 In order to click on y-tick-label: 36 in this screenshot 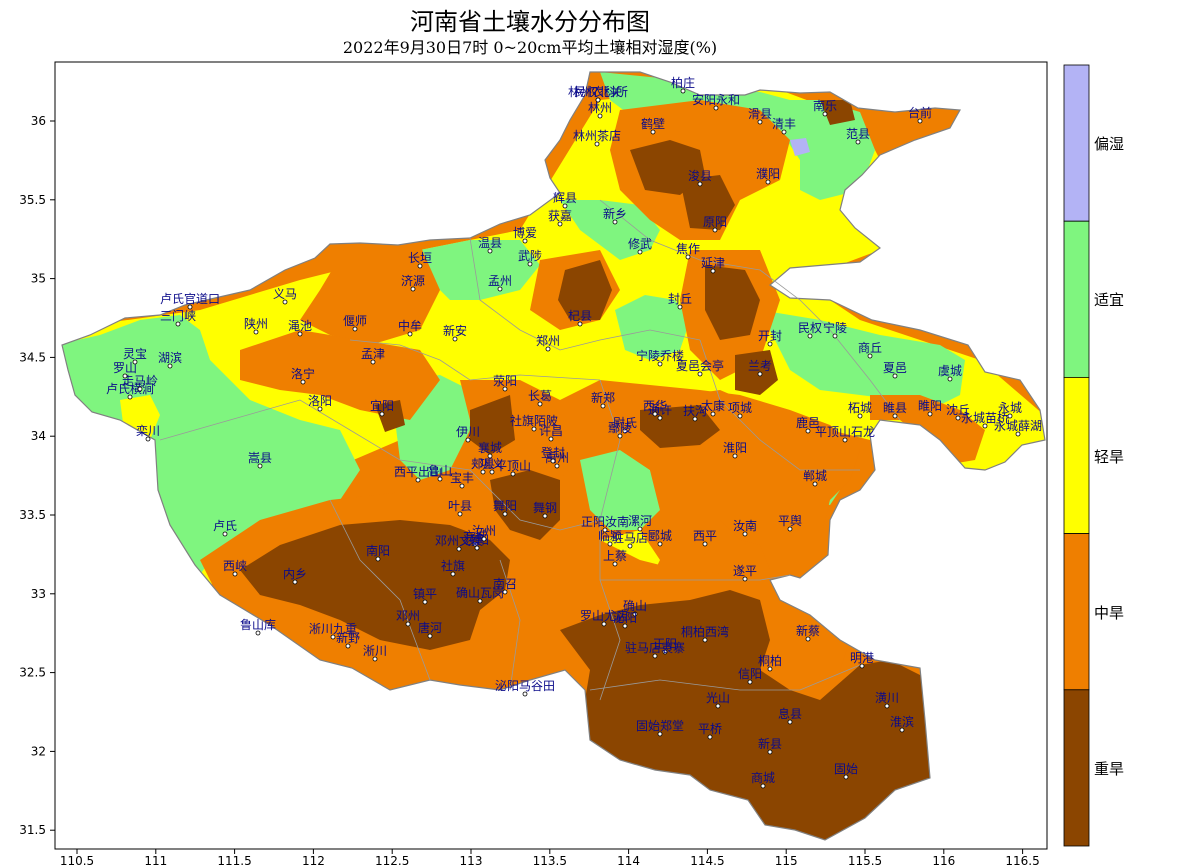, I will do `click(38, 121)`.